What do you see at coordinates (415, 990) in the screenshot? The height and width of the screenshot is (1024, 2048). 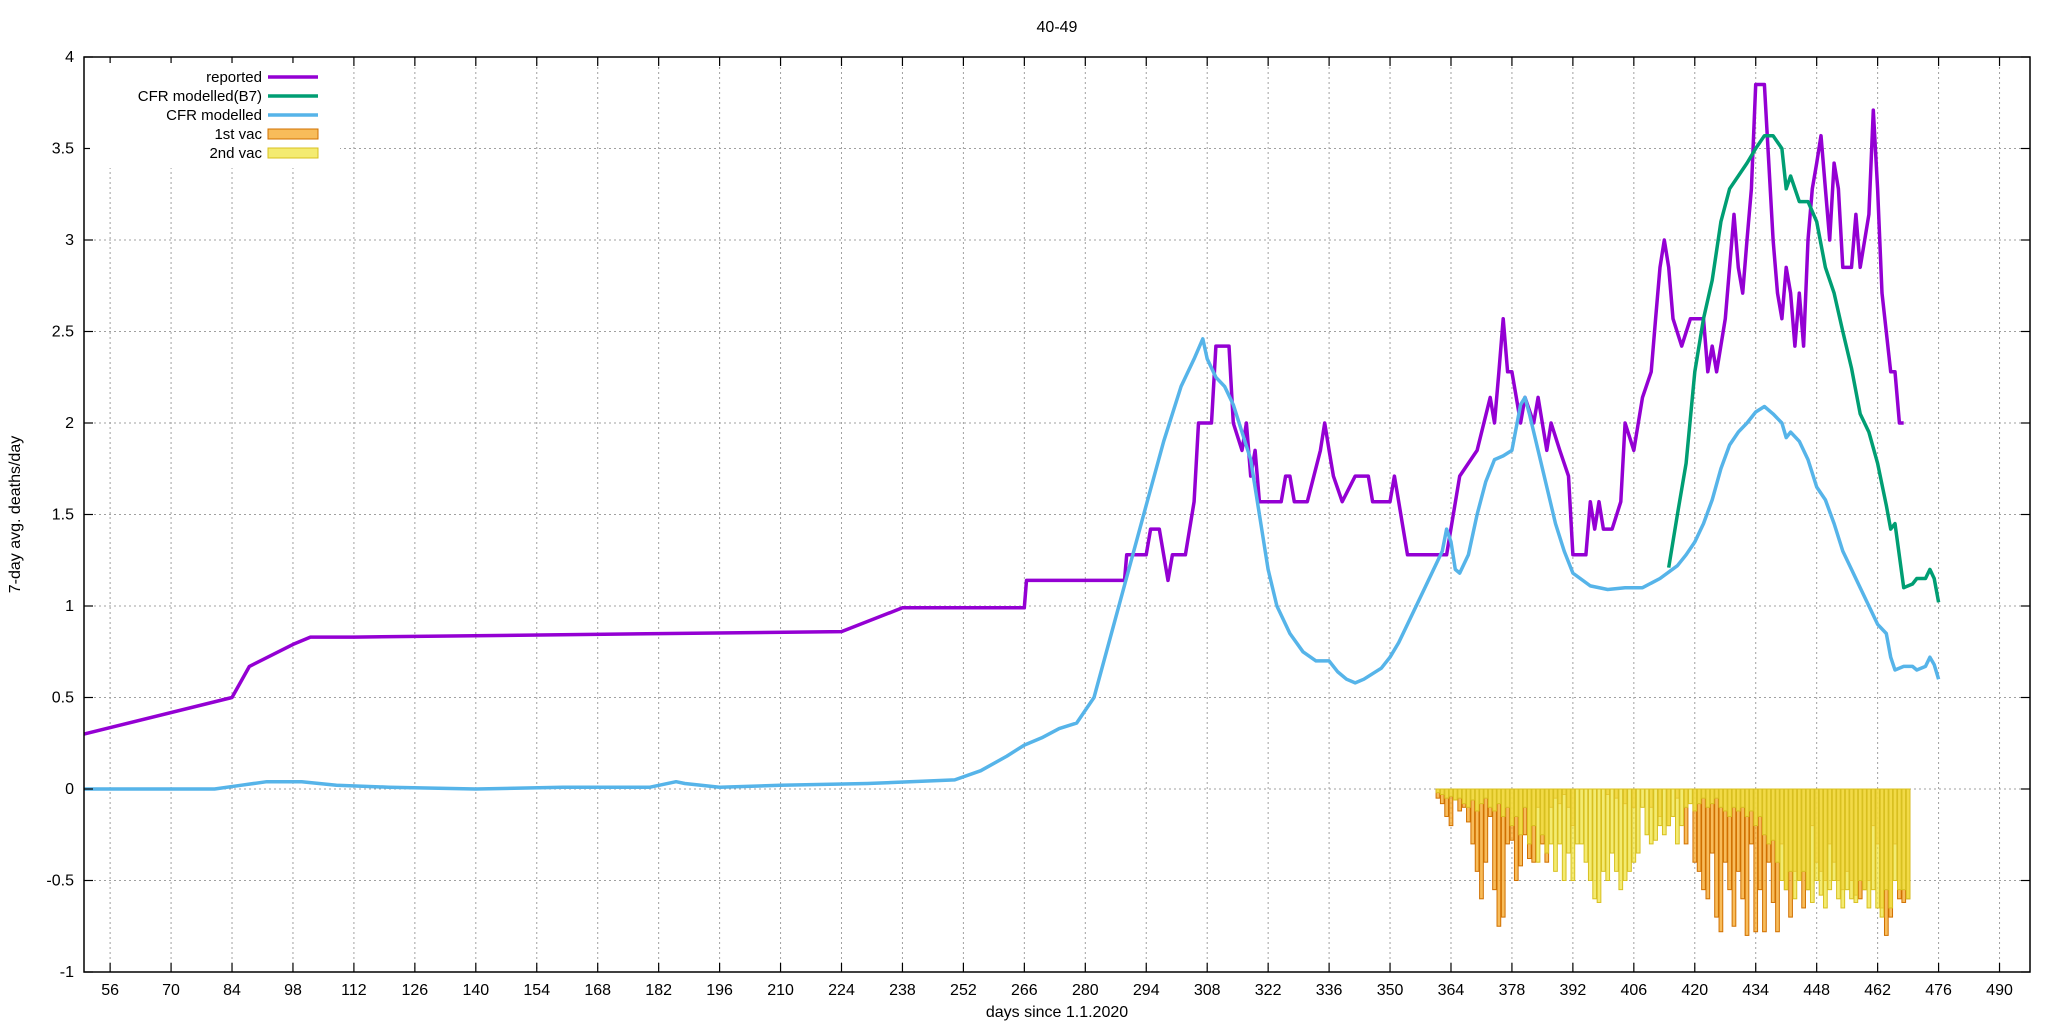 I see `x-tick-label: 126` at bounding box center [415, 990].